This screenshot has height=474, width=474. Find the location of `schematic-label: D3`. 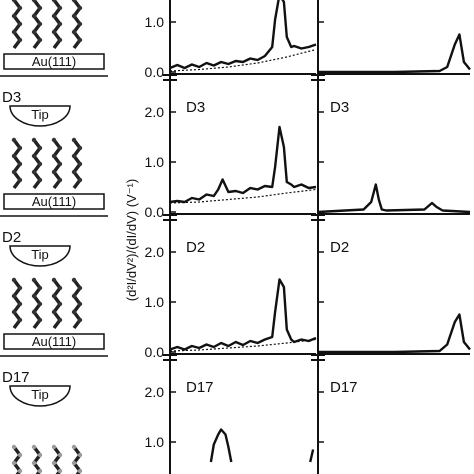

schematic-label: D3 is located at coordinates (11, 97).